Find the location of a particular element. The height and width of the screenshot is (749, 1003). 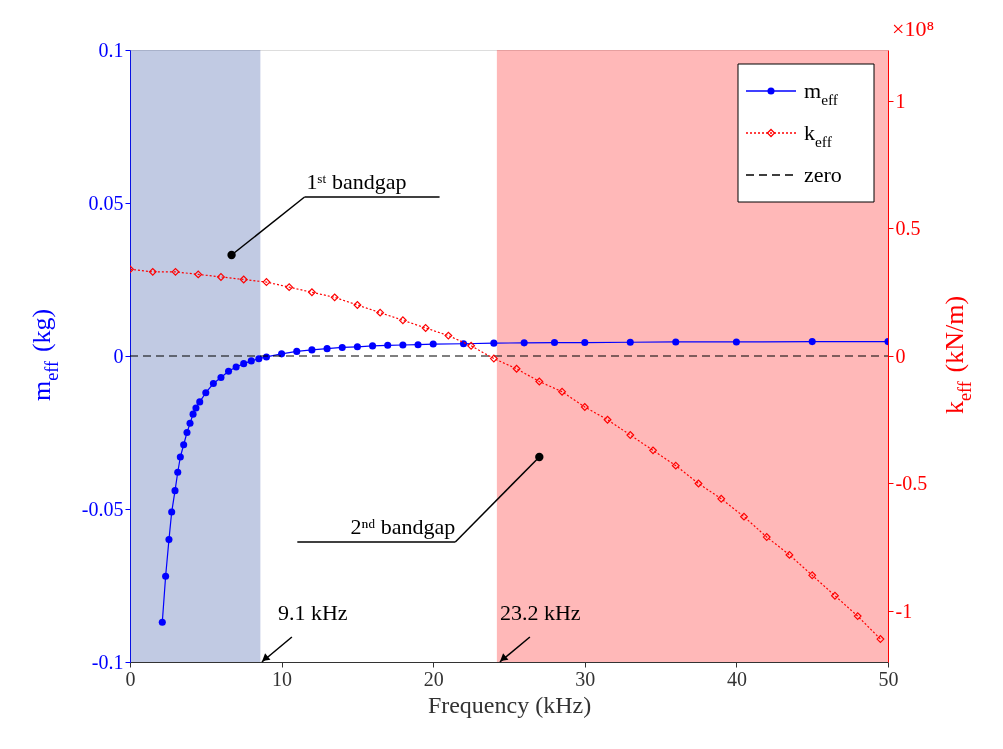

annotation: 2ⁿᵈ bandgap is located at coordinates (403, 526).